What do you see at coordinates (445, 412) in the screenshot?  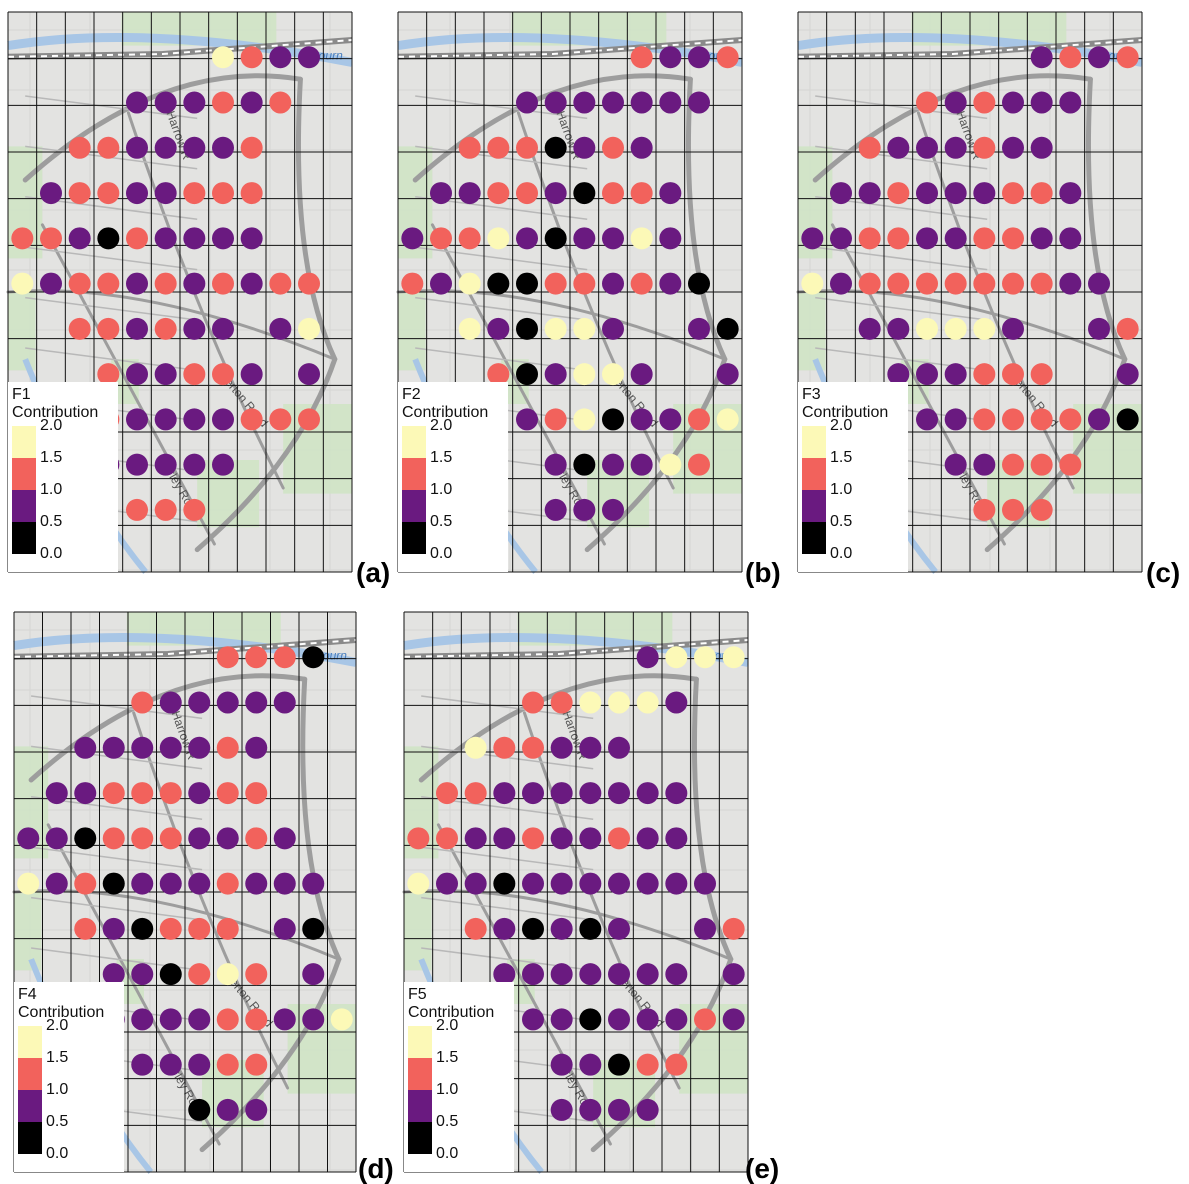 I see `legend-title: Contribution` at bounding box center [445, 412].